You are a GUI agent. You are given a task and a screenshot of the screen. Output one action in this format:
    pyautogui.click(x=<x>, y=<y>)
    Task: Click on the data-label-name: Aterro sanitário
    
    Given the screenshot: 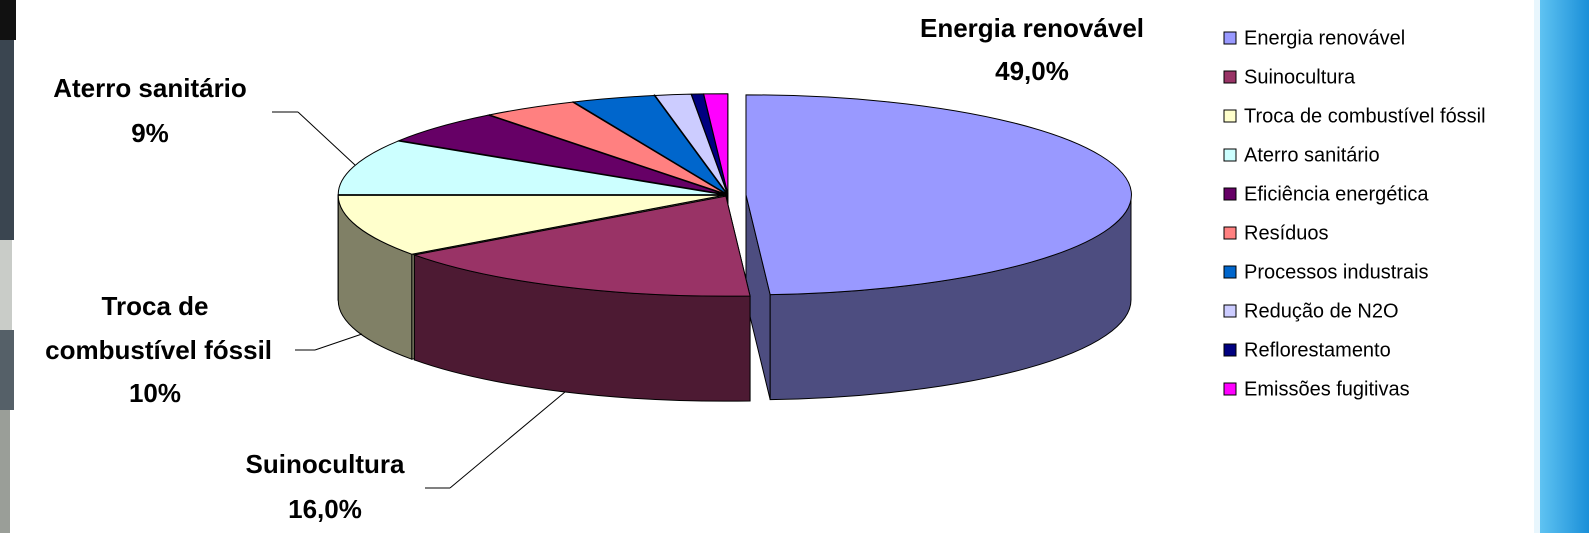 What is the action you would take?
    pyautogui.click(x=150, y=88)
    